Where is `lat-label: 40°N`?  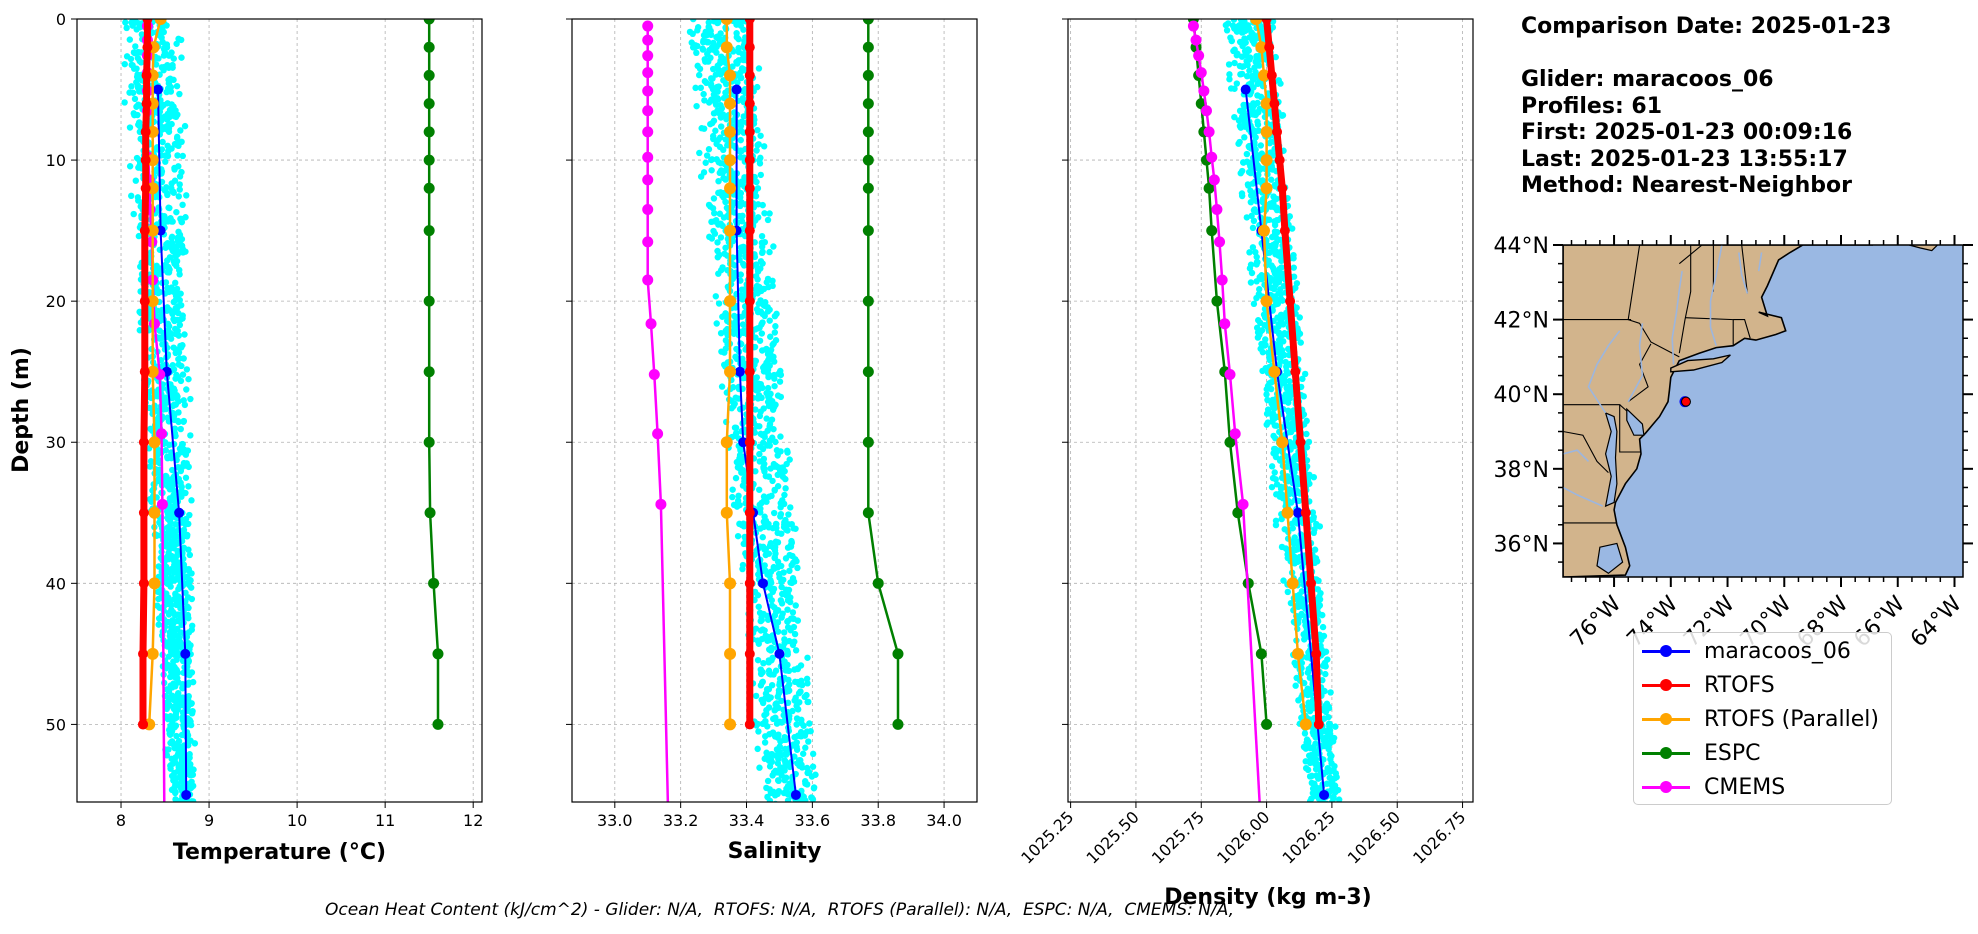 lat-label: 40°N is located at coordinates (1521, 395).